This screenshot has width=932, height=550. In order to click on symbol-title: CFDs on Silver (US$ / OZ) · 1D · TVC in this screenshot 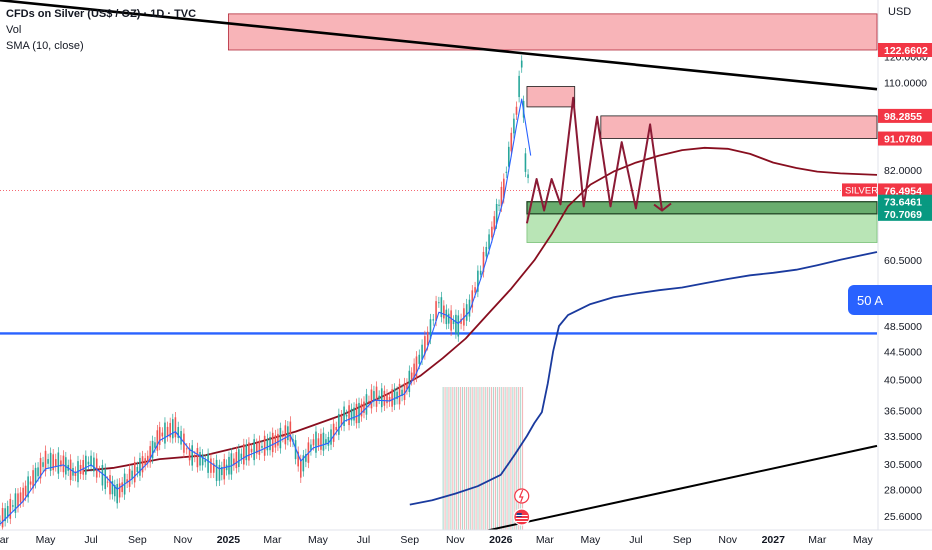, I will do `click(101, 14)`.